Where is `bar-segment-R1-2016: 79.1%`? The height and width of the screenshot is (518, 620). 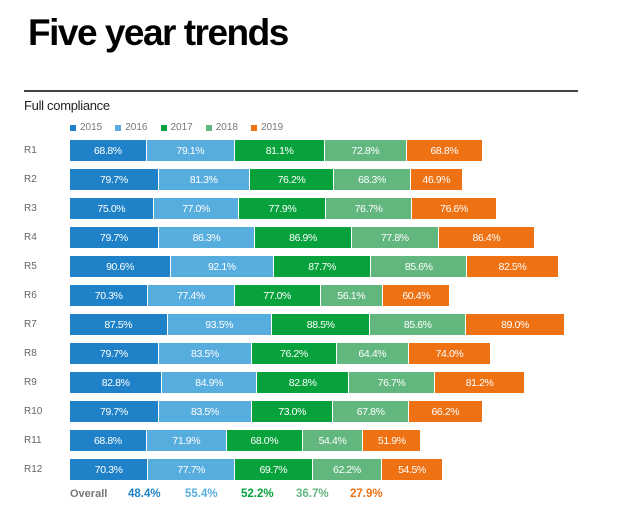 bar-segment-R1-2016: 79.1% is located at coordinates (190, 150).